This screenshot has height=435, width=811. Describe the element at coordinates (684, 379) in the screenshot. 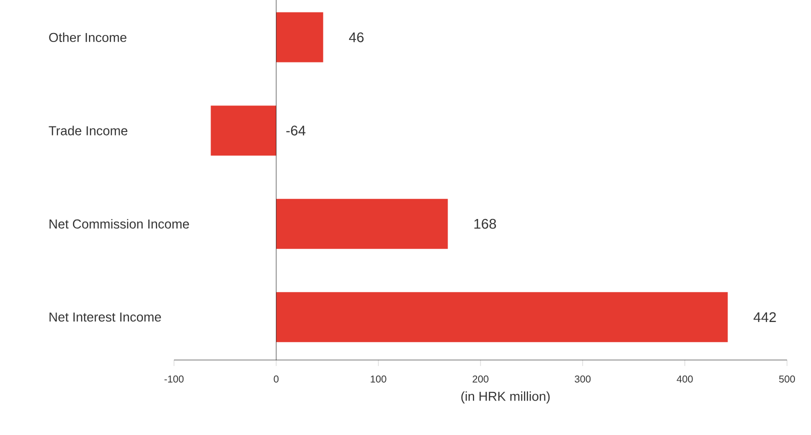

I see `x-tick-label: 400` at that location.